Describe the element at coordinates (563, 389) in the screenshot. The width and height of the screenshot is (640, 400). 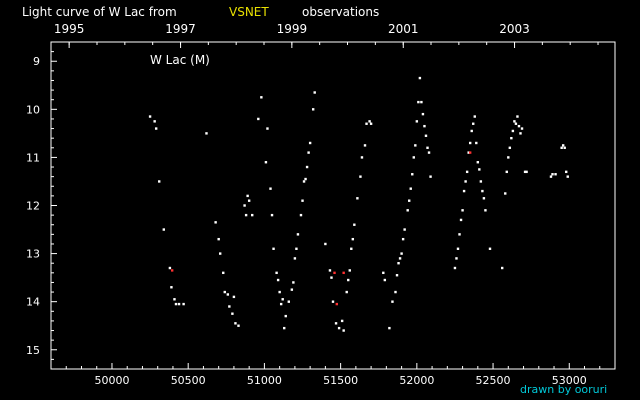
I see `credit-text: drawn by ooruri` at that location.